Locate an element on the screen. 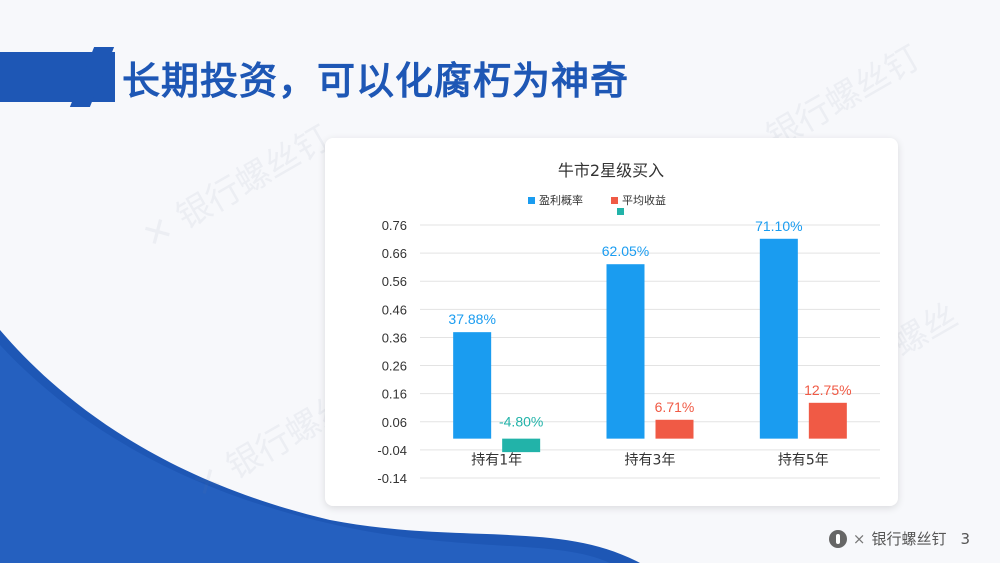 This screenshot has width=1000, height=563. data-label: 71.10% is located at coordinates (778, 226).